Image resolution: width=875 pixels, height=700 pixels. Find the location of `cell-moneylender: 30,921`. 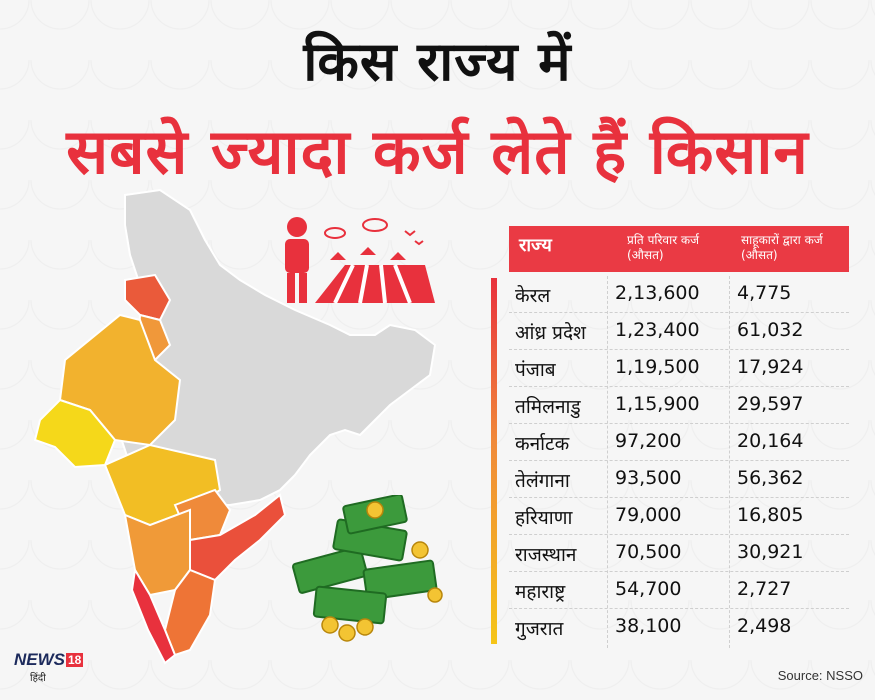

cell-moneylender: 30,921 is located at coordinates (770, 552).